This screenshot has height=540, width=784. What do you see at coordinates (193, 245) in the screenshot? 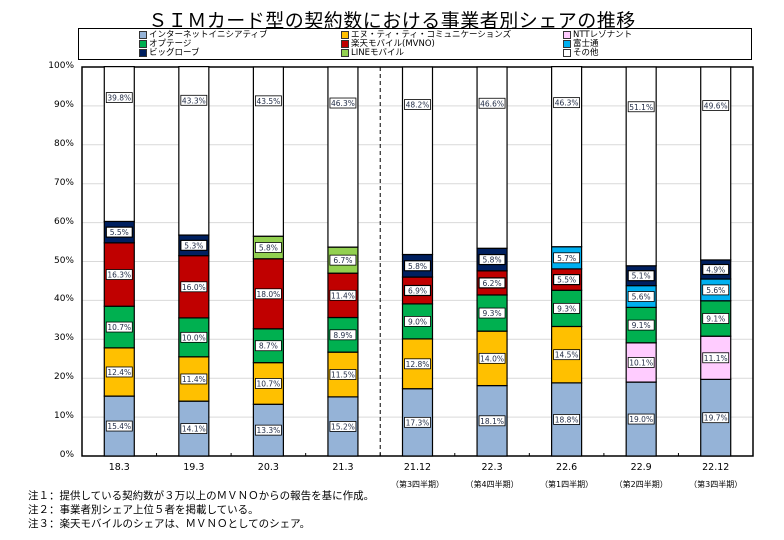
I see `data-label: 5.3%` at bounding box center [193, 245].